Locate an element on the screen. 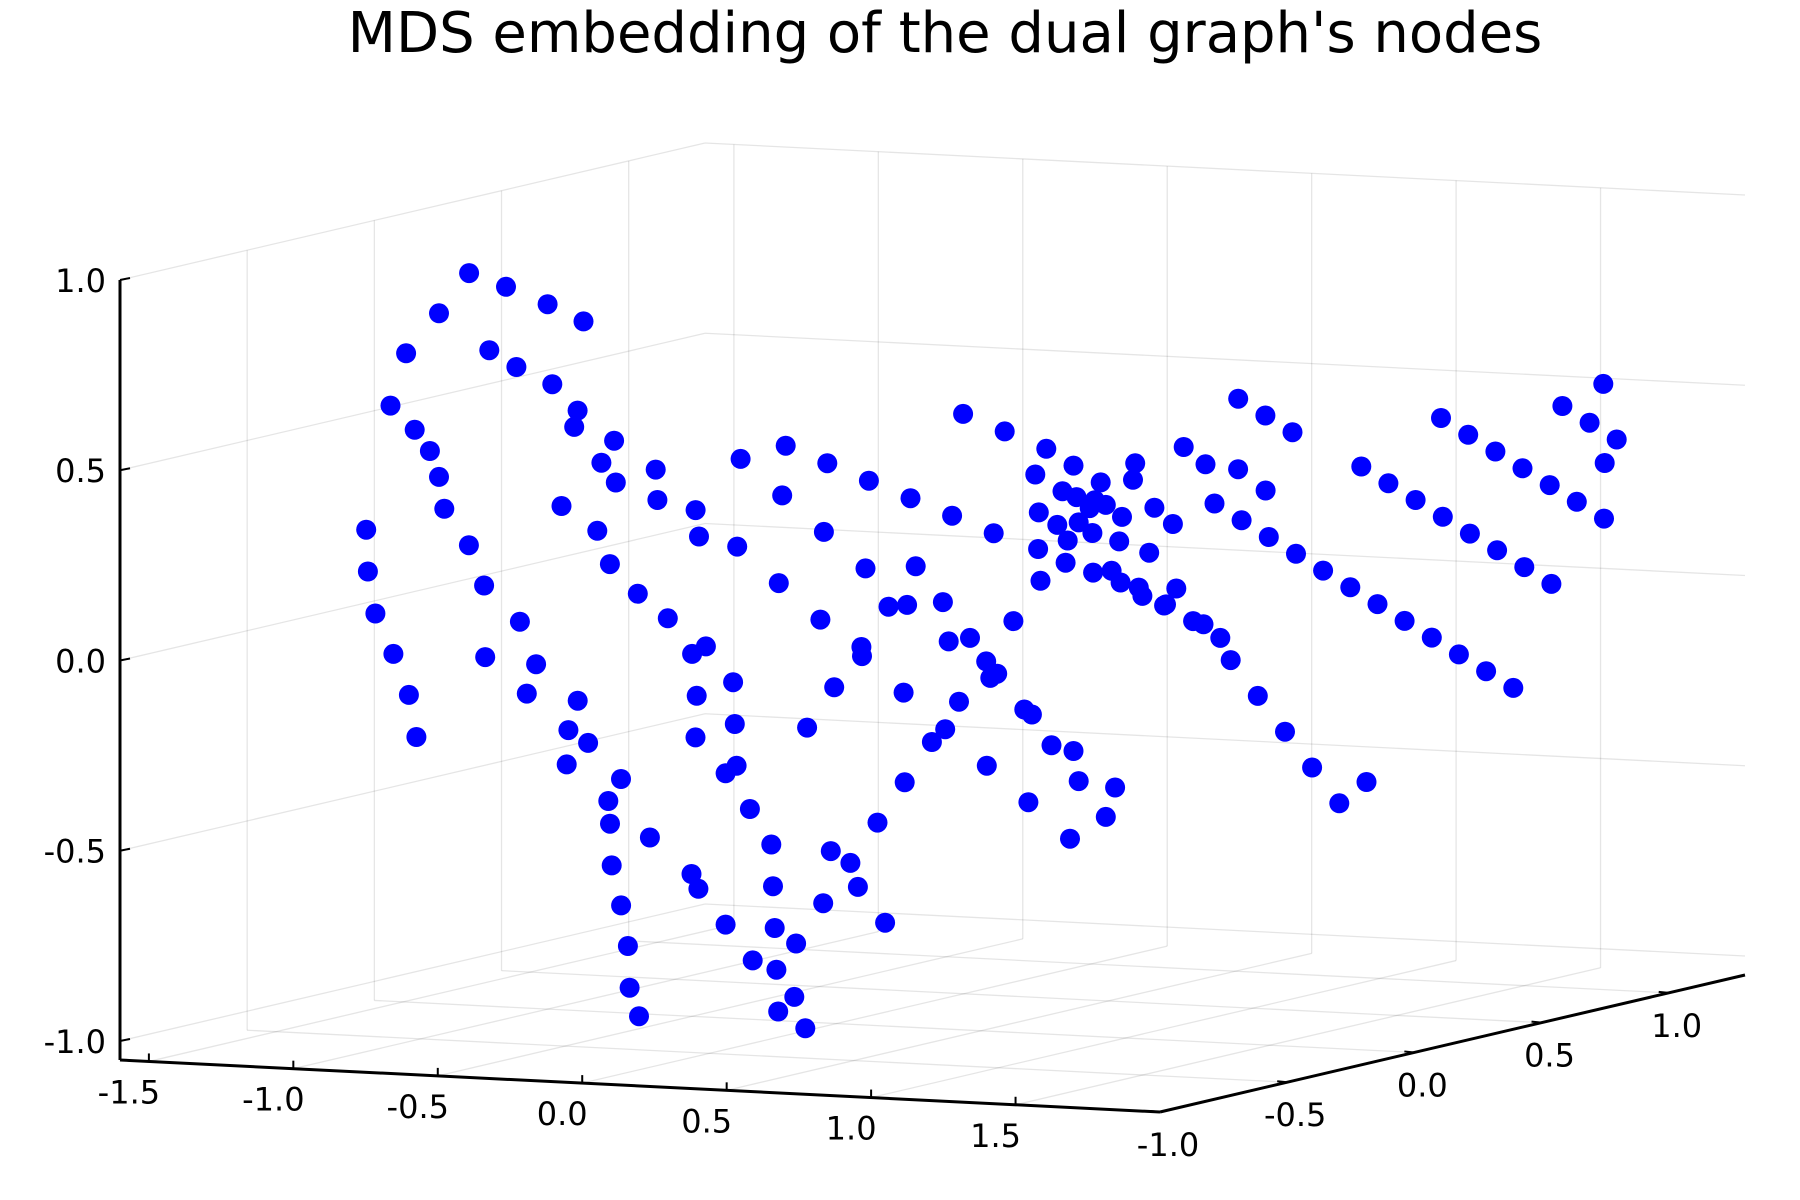  z-tick-label: -1.0 is located at coordinates (75, 1042).